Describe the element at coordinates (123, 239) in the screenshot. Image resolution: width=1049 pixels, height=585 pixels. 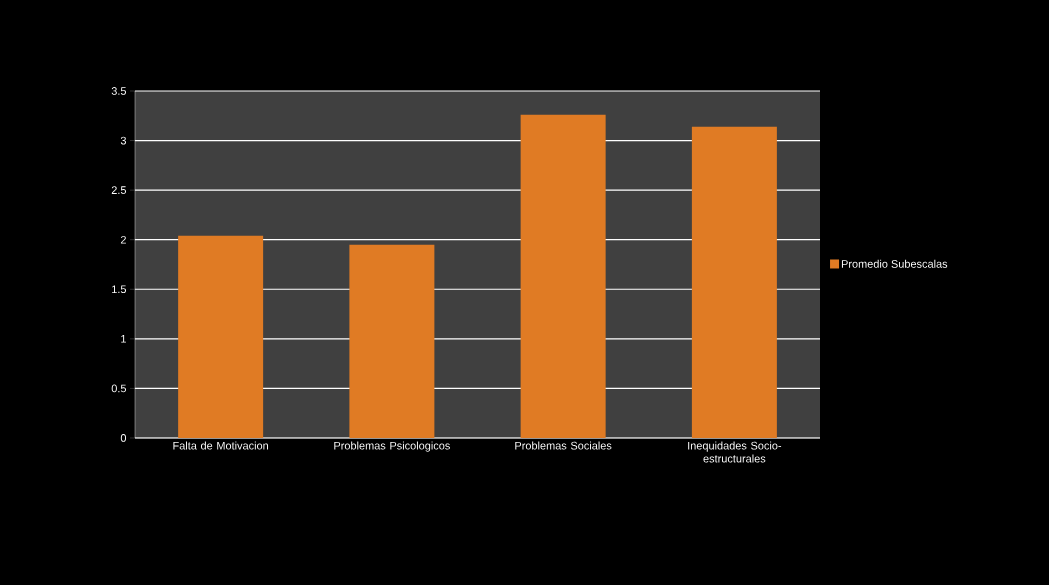
I see `y-tick-label: 2` at that location.